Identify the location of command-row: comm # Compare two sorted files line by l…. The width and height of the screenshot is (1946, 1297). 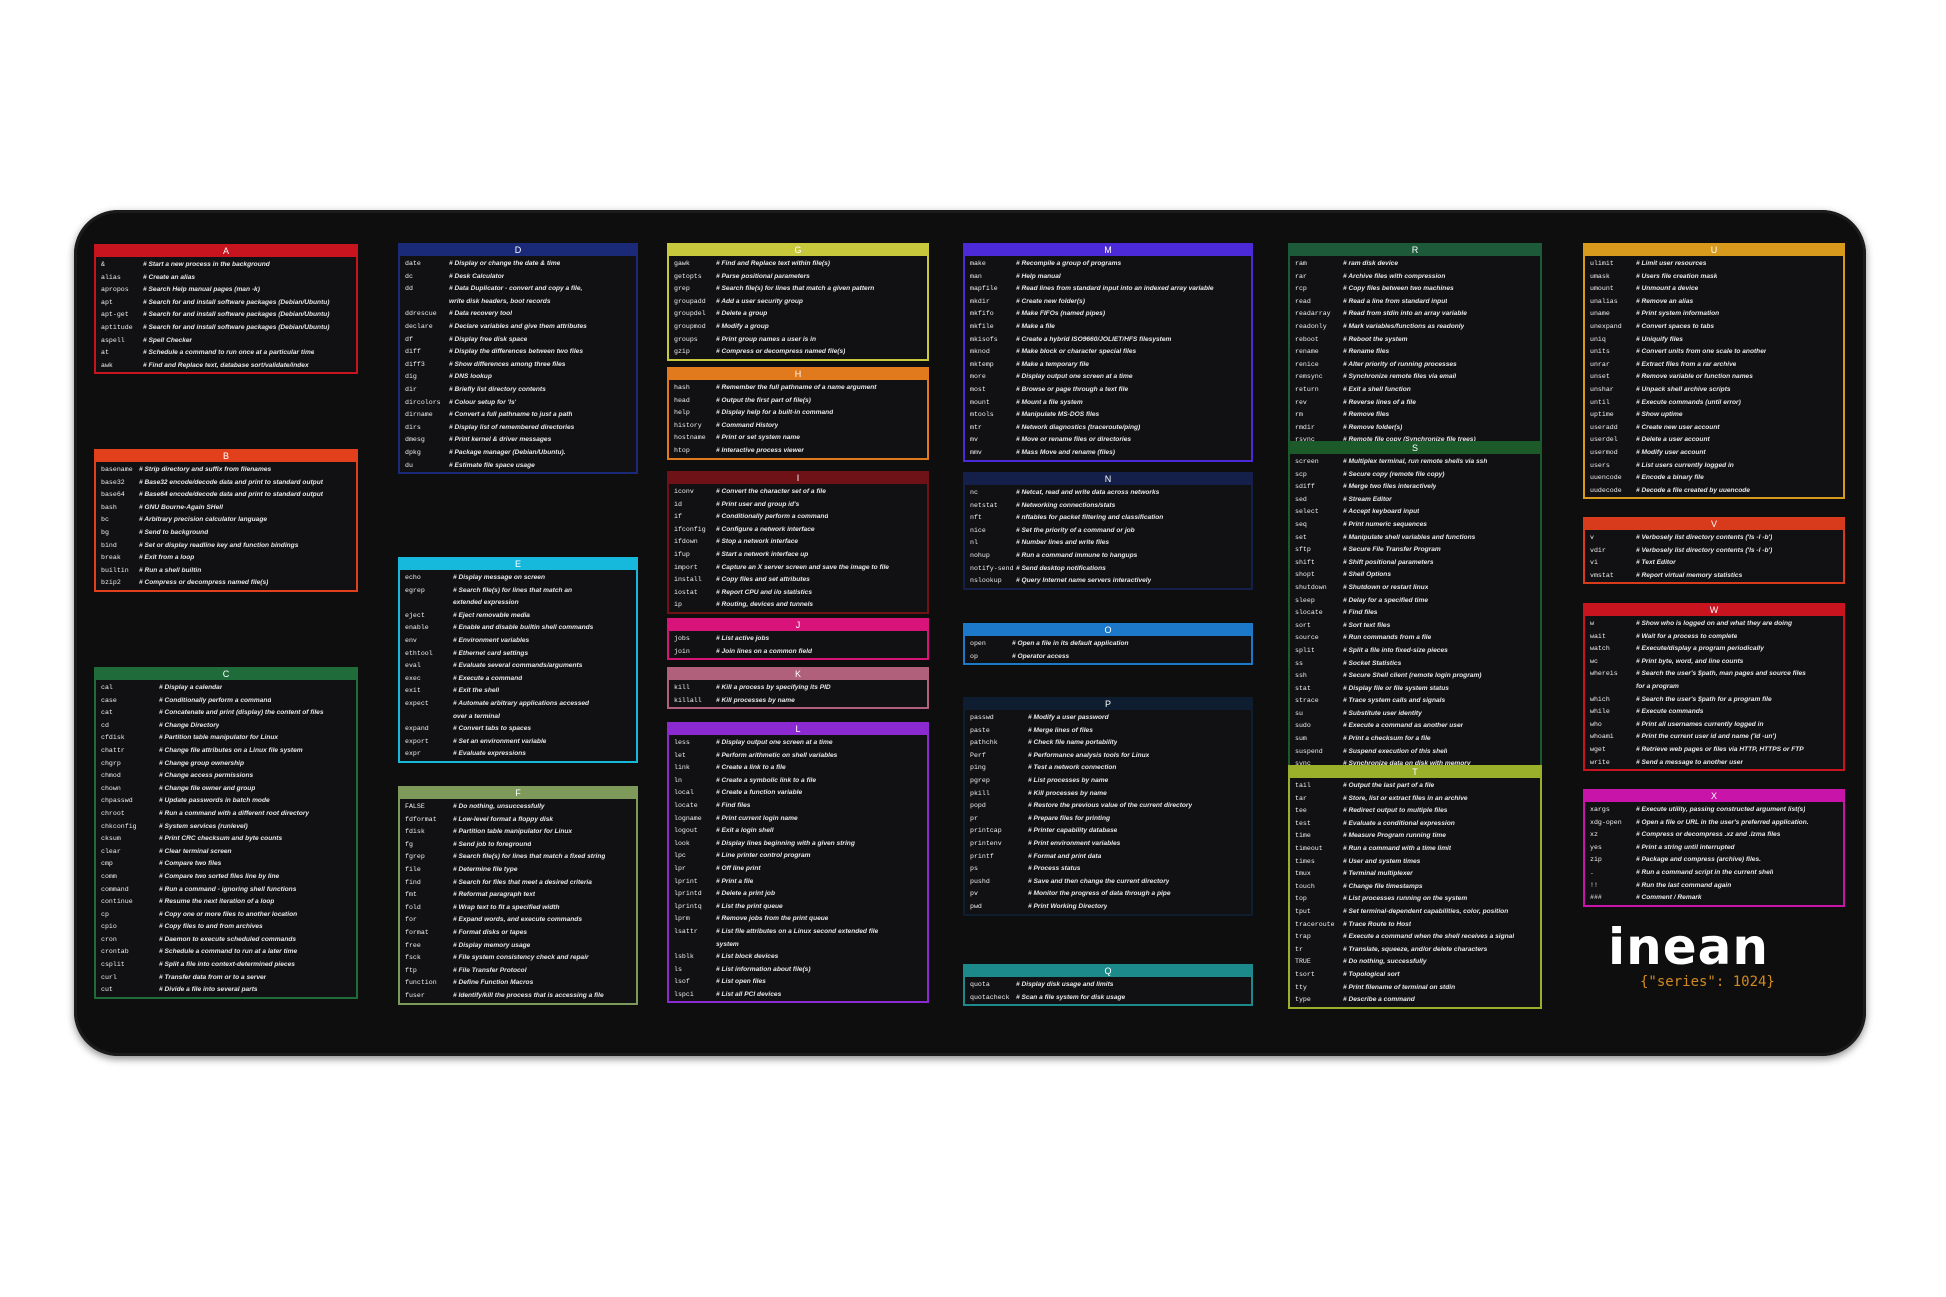
(226, 877).